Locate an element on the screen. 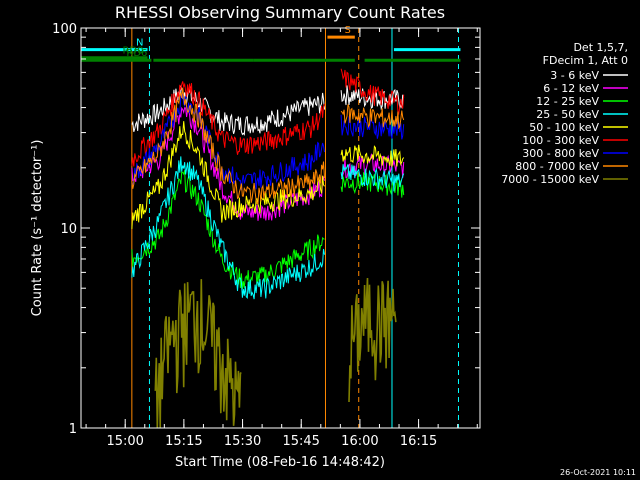 The height and width of the screenshot is (480, 640). legend-label-8: 800 - 7000 keV is located at coordinates (557, 166).